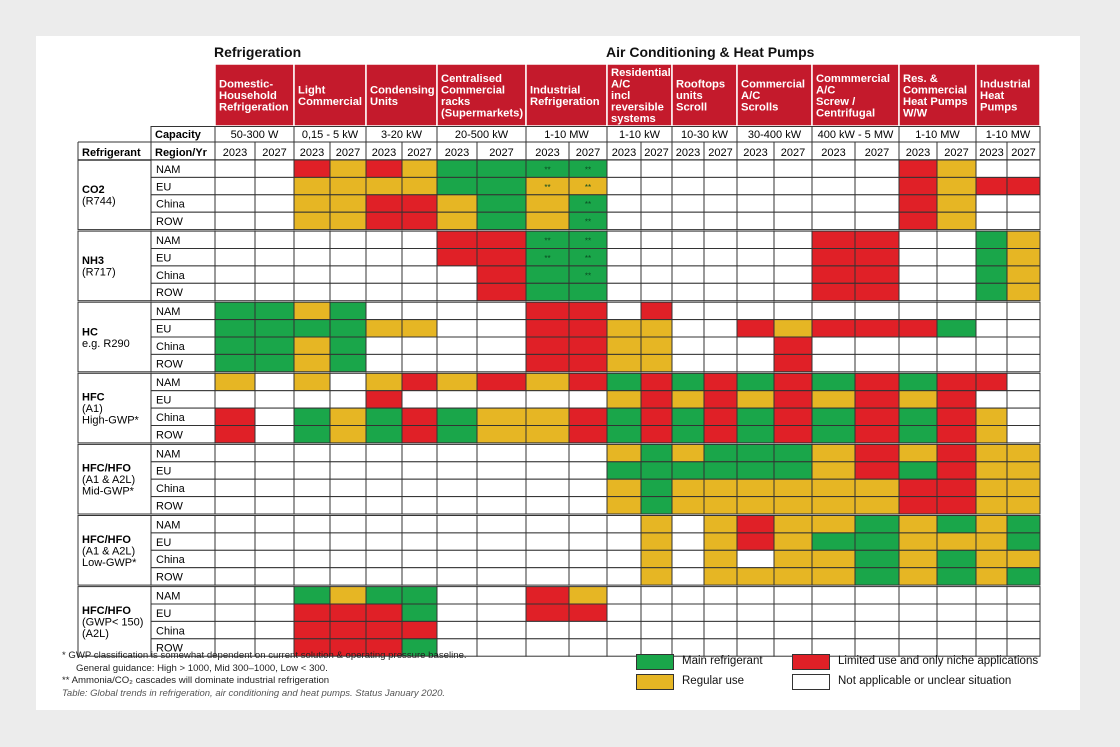 This screenshot has height=747, width=1120. I want to click on column-header-label: Commercial, so click(473, 90).